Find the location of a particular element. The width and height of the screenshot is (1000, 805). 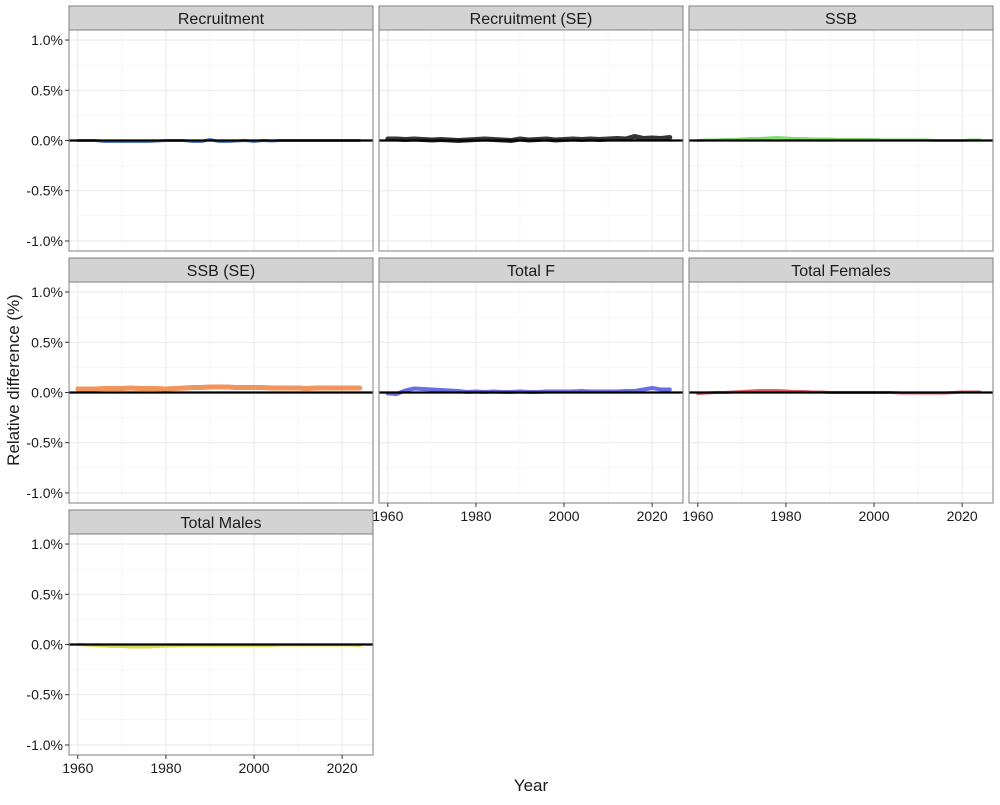

strip-title: Total Females is located at coordinates (841, 271).